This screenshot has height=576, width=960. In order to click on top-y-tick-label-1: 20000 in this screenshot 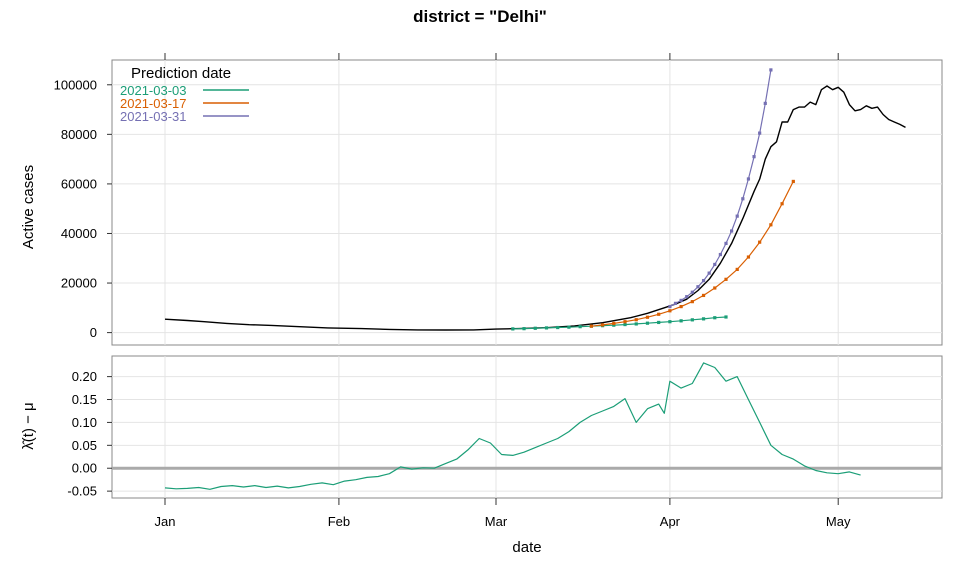, I will do `click(79, 283)`.